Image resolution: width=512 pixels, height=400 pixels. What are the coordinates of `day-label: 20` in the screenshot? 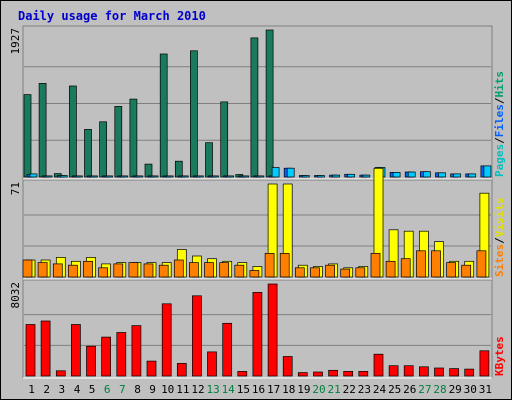 It's located at (318, 389).